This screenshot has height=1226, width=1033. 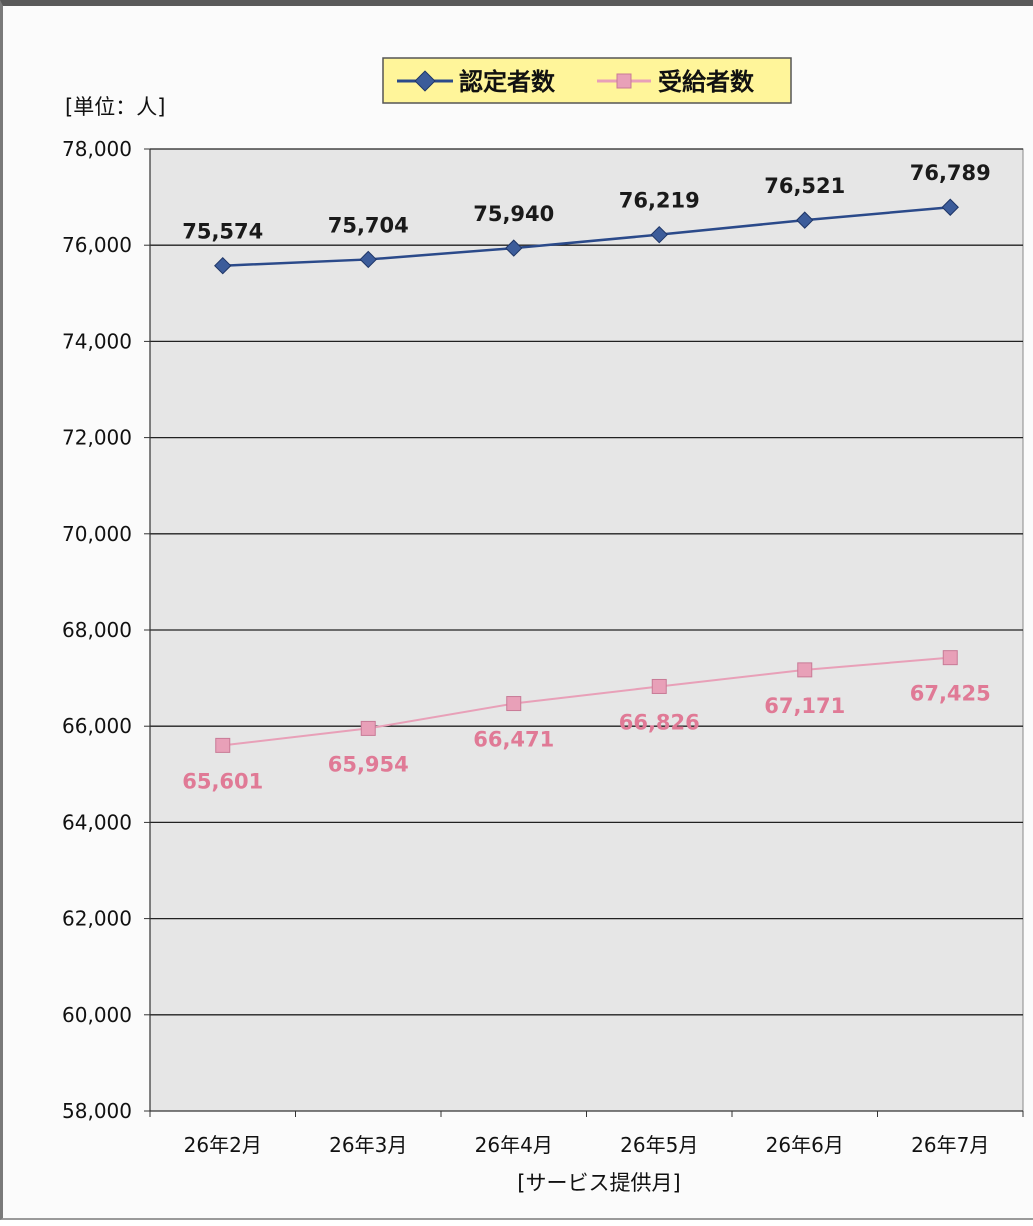 What do you see at coordinates (805, 1145) in the screenshot?
I see `x-tick-label: 26年6月` at bounding box center [805, 1145].